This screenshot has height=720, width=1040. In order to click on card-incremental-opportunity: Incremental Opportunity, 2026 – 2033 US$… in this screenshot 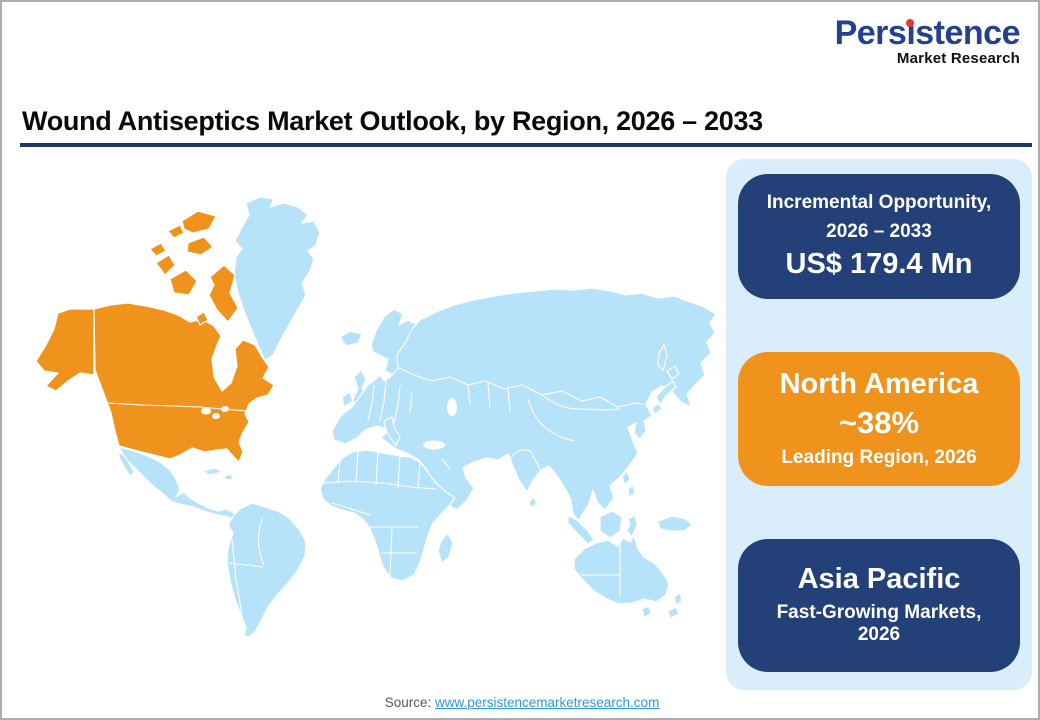, I will do `click(879, 236)`.